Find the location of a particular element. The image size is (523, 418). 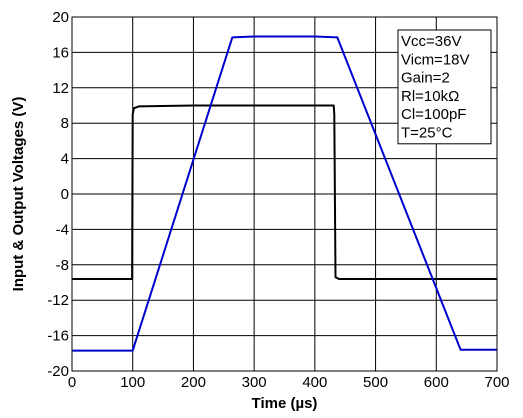

y-tick-label: 0 is located at coordinates (65, 194).